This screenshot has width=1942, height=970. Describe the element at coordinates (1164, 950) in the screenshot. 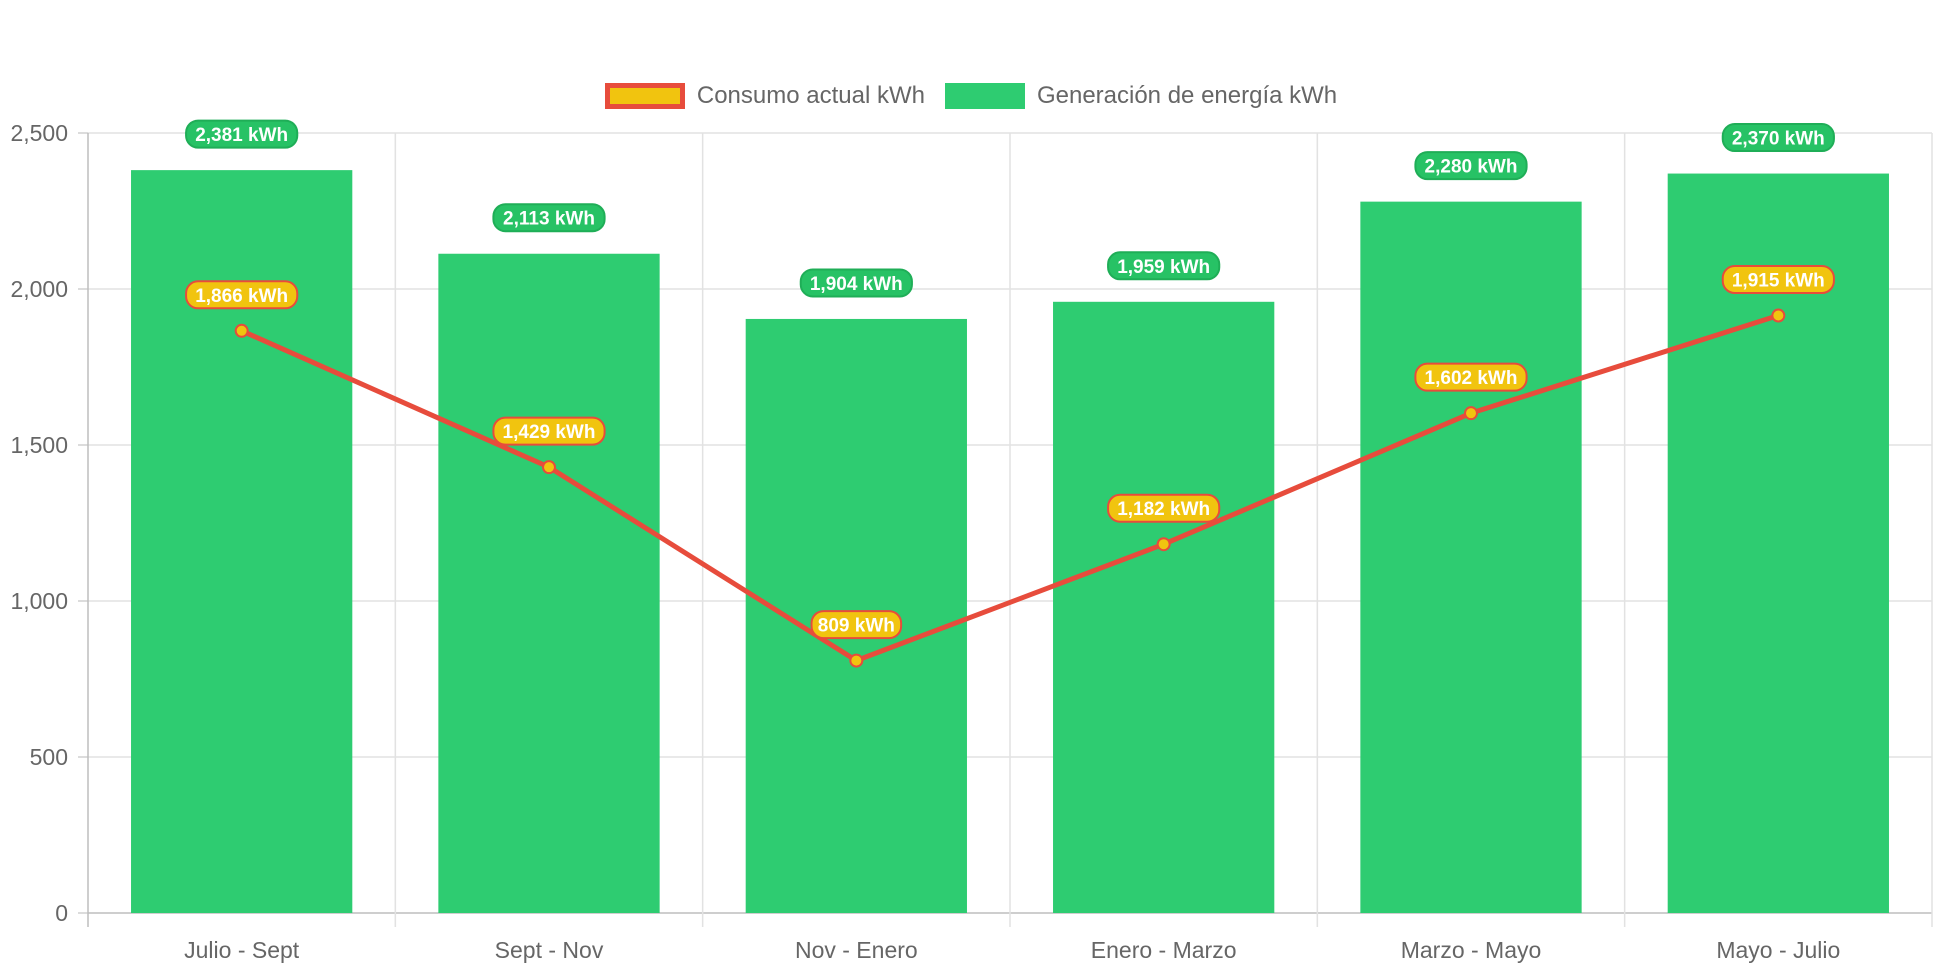

I see `x-tick-label: Enero - Marzo` at that location.